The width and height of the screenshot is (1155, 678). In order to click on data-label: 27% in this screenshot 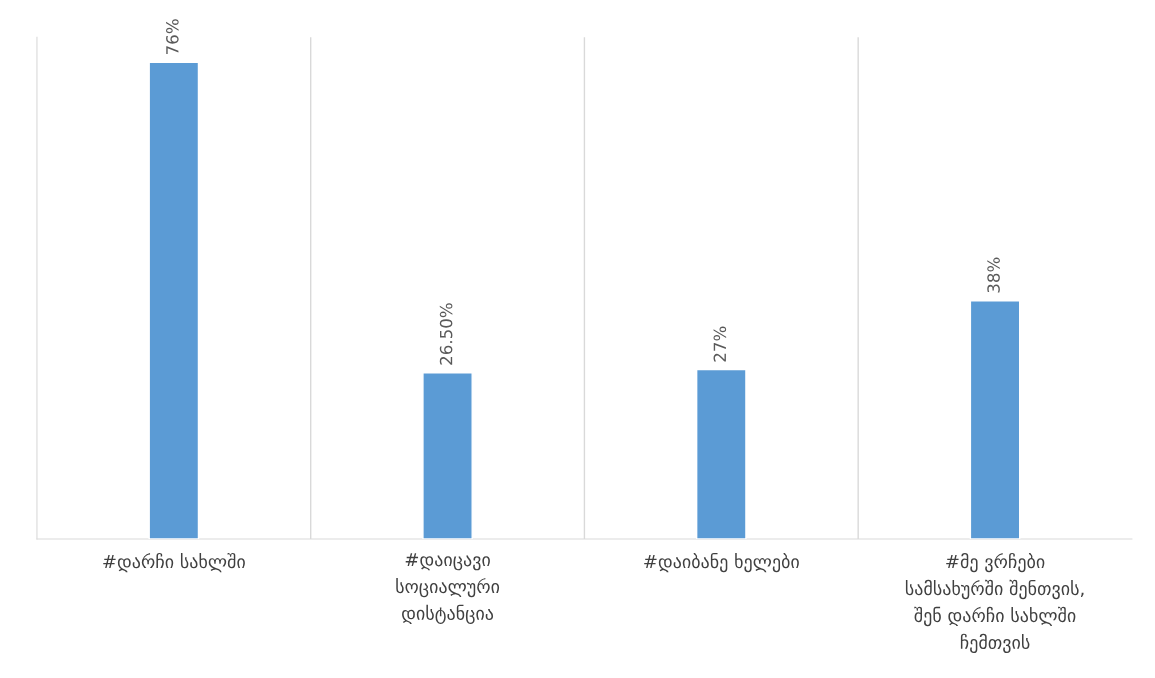, I will do `click(720, 344)`.